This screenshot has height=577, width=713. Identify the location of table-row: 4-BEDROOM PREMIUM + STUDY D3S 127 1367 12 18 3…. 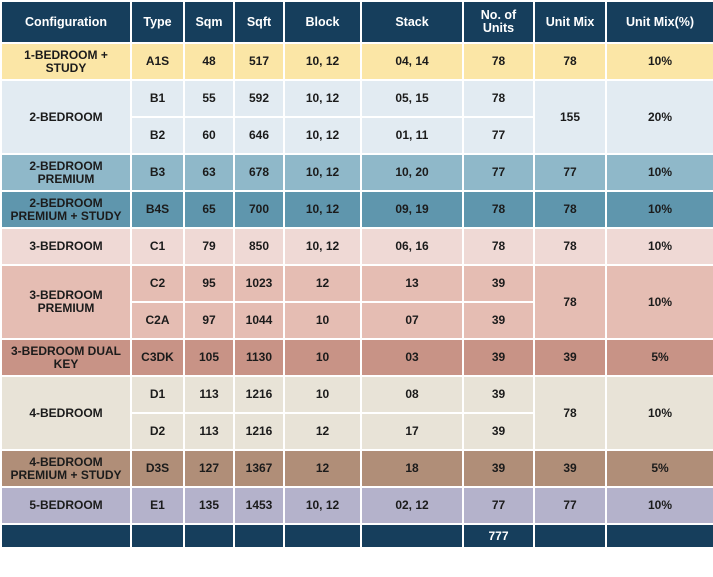
(356, 468).